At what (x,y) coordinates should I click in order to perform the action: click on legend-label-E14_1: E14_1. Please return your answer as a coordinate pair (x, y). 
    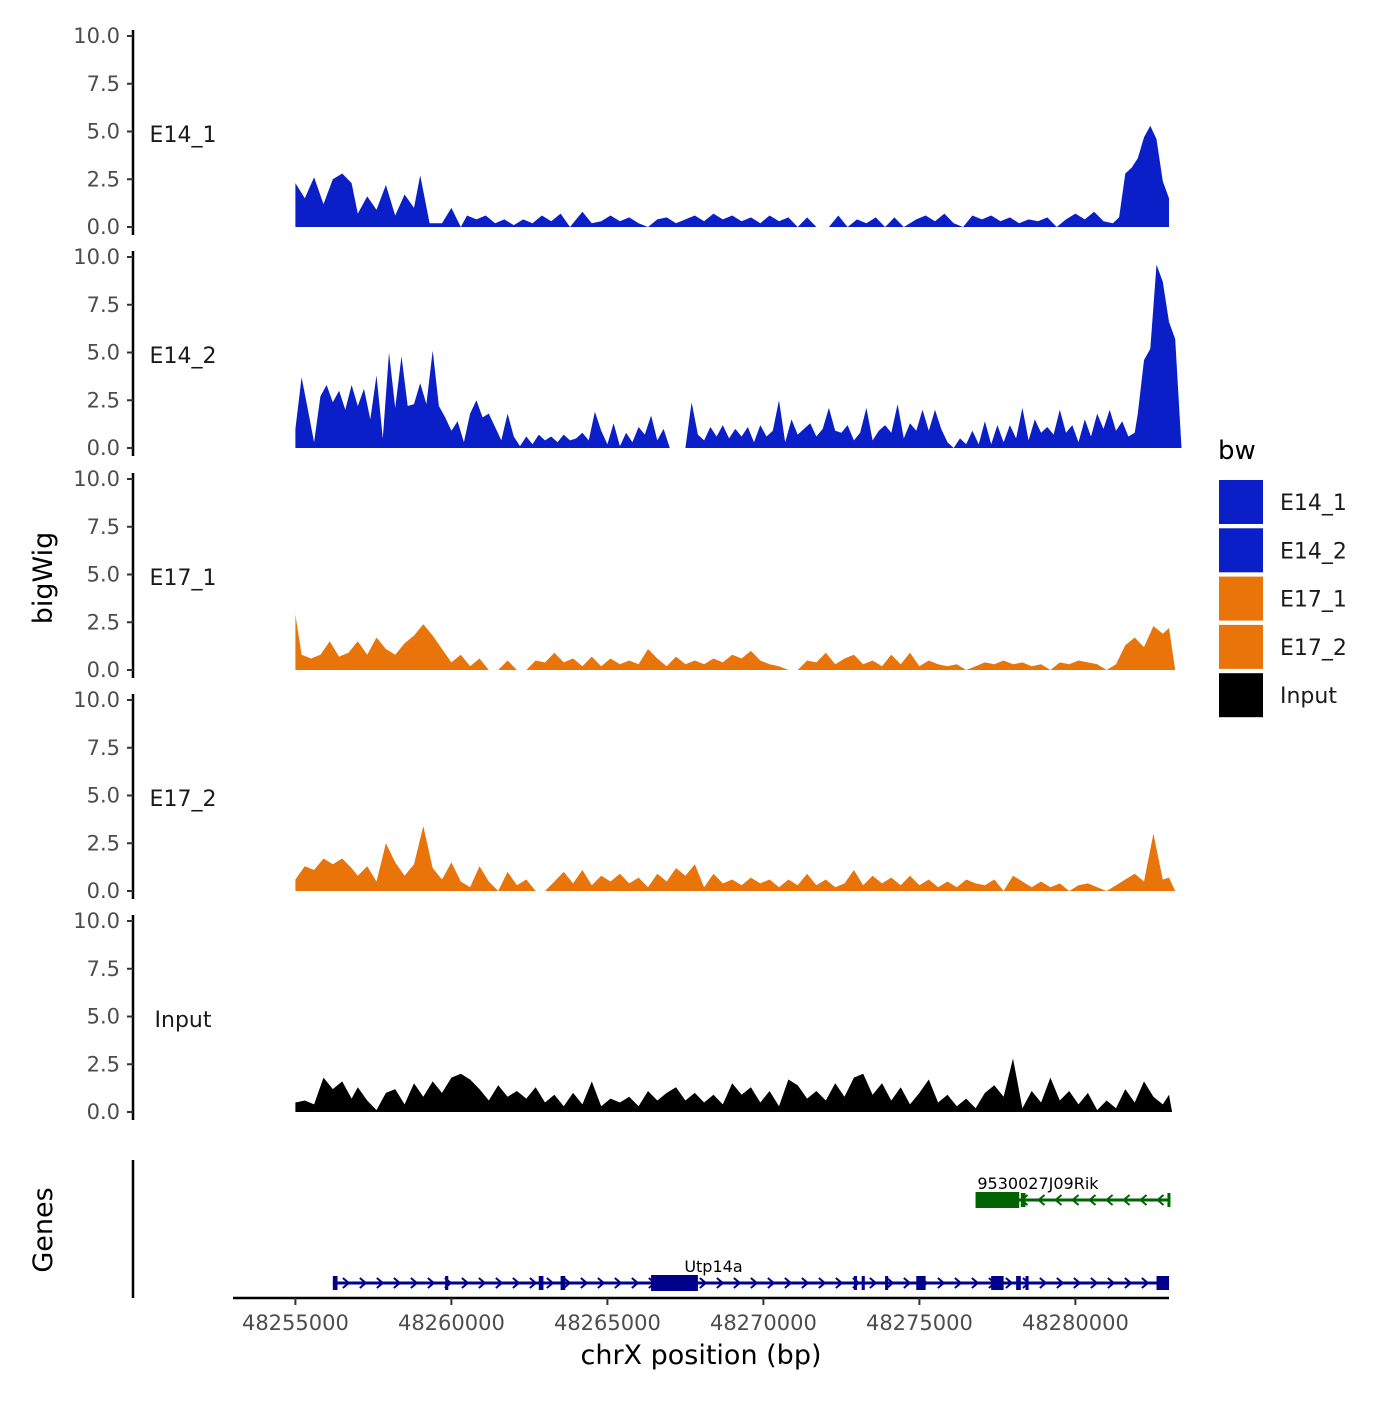
    Looking at the image, I should click on (1313, 503).